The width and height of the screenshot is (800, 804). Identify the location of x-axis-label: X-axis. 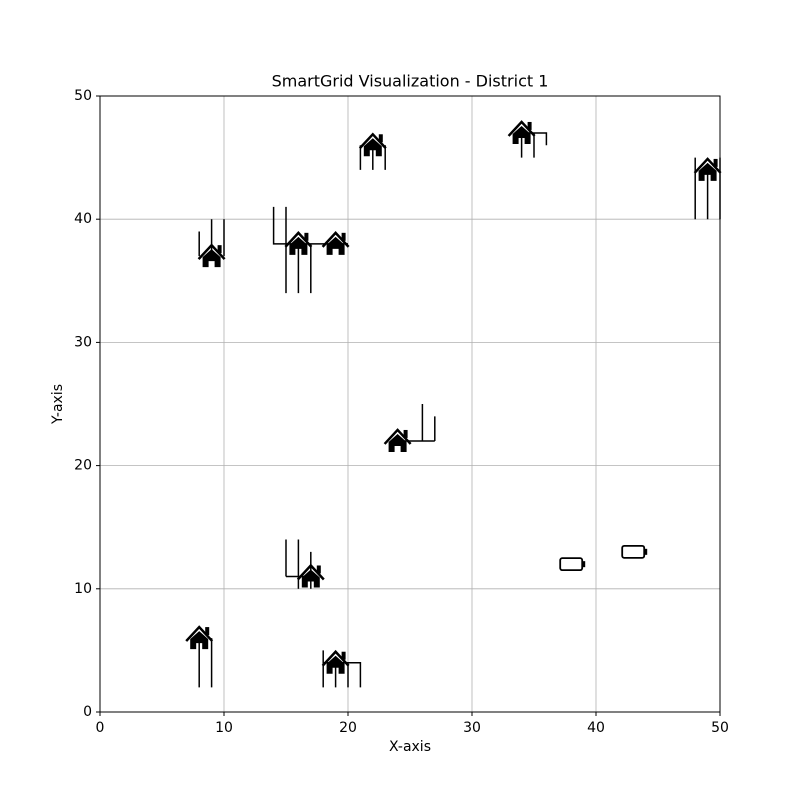
(410, 747).